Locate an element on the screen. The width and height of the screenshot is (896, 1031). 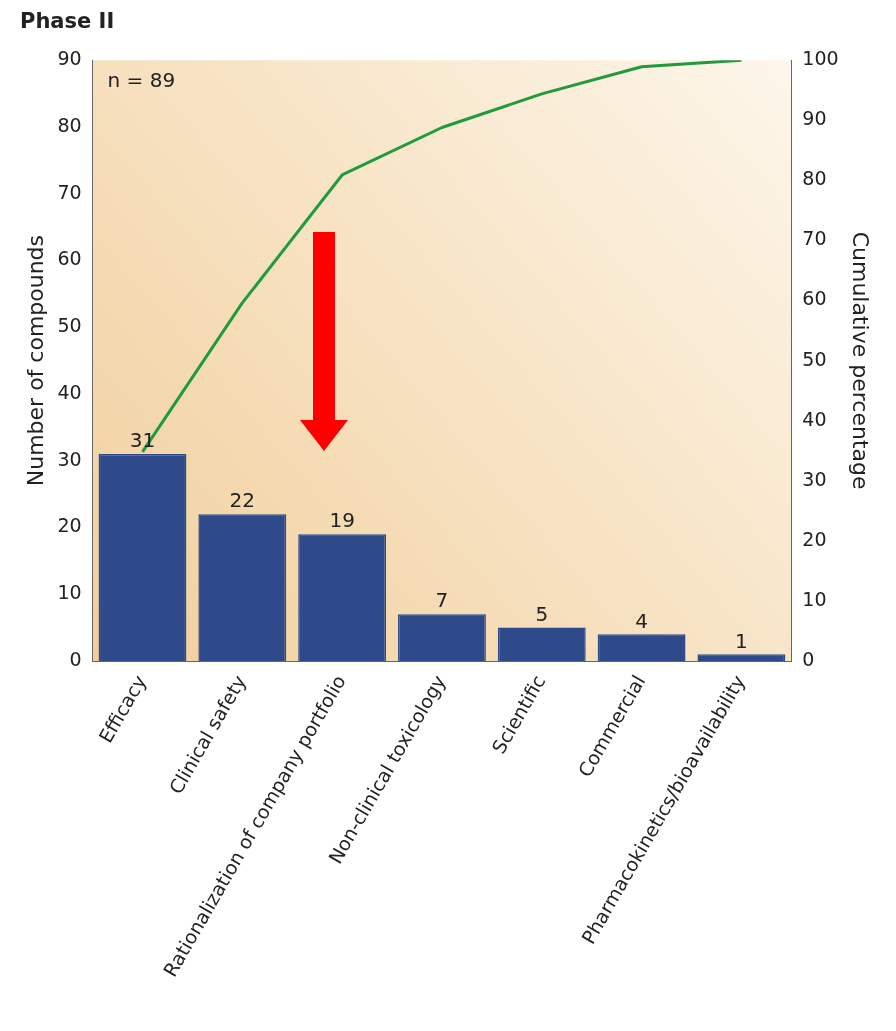
y2-tick-label: 0 is located at coordinates (808, 658).